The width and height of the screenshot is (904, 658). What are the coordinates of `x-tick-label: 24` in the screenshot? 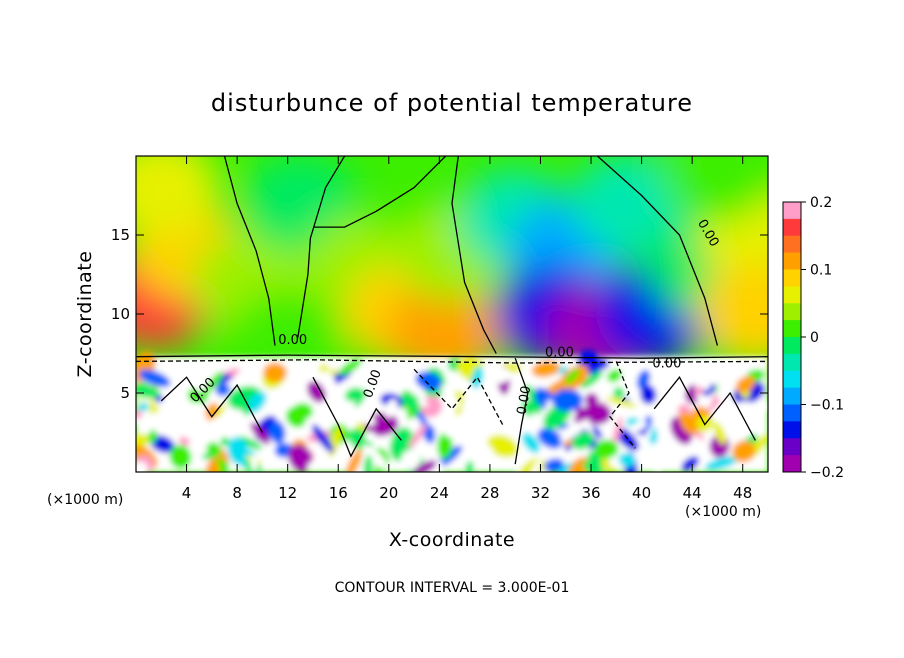 It's located at (439, 493).